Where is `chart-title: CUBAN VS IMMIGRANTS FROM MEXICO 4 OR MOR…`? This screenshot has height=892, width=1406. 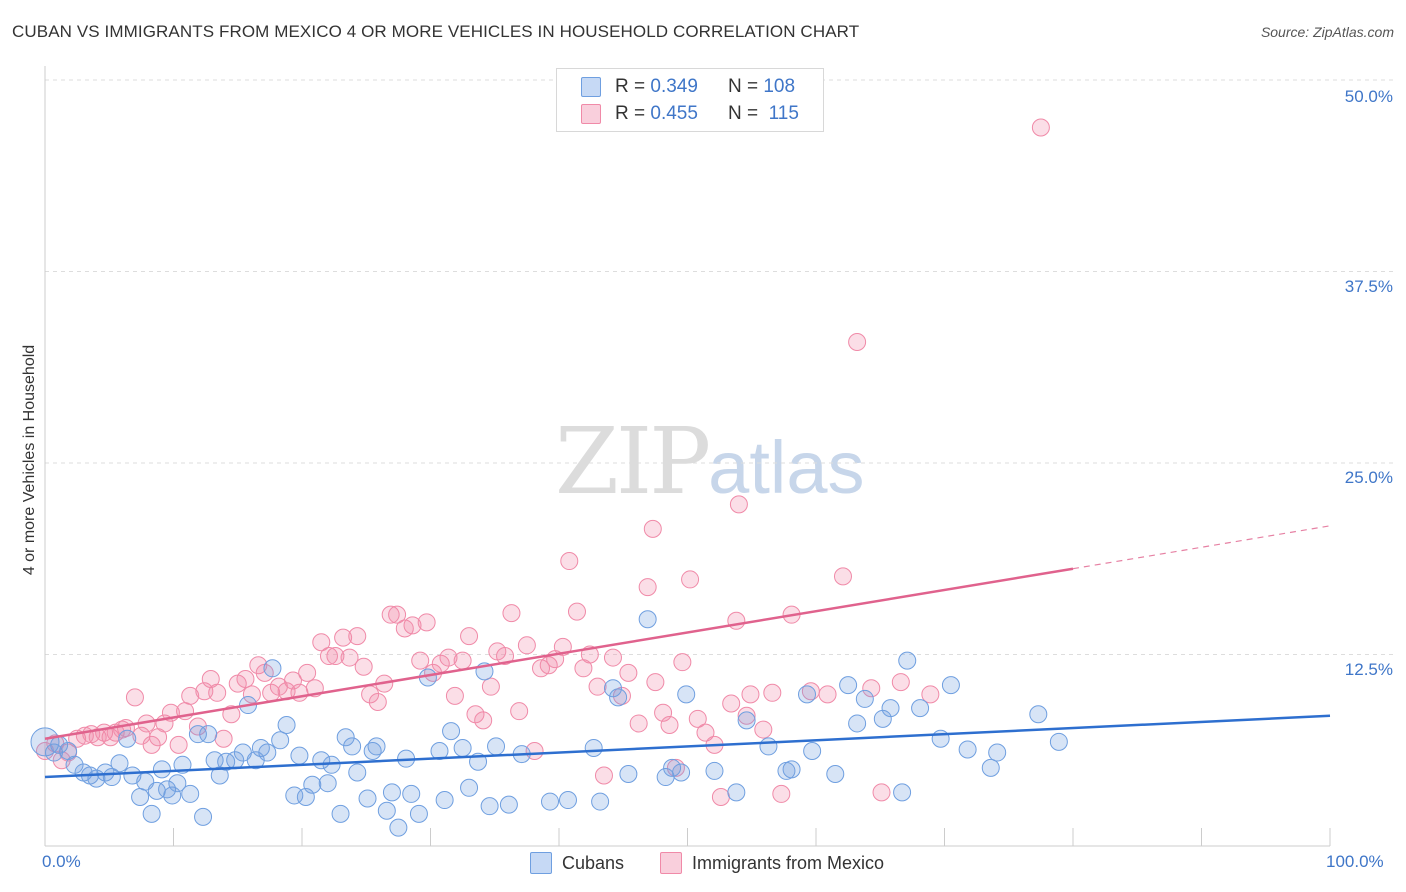
chart-title: CUBAN VS IMMIGRANTS FROM MEXICO 4 OR MOR… is located at coordinates (436, 31).